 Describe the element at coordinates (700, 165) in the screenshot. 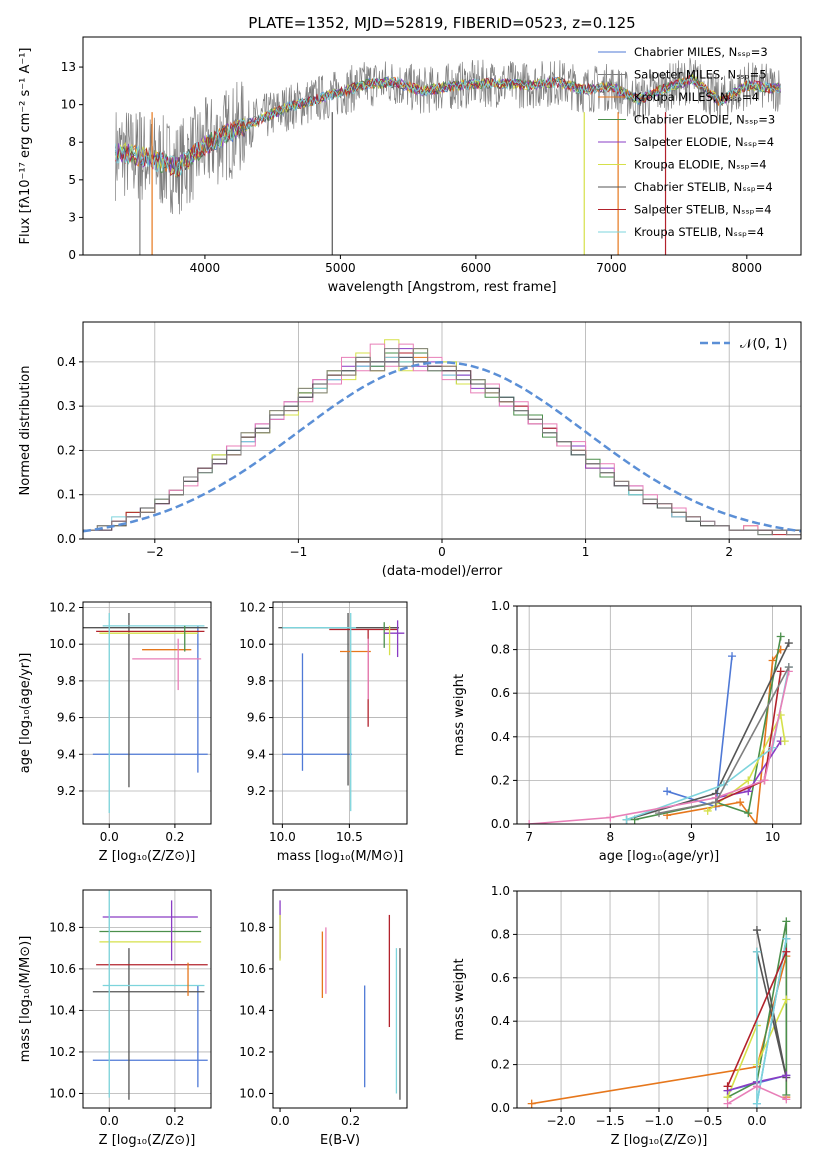

I see `legend-entry: Kroupa ELODIE, Nₛₛₚ=4` at that location.